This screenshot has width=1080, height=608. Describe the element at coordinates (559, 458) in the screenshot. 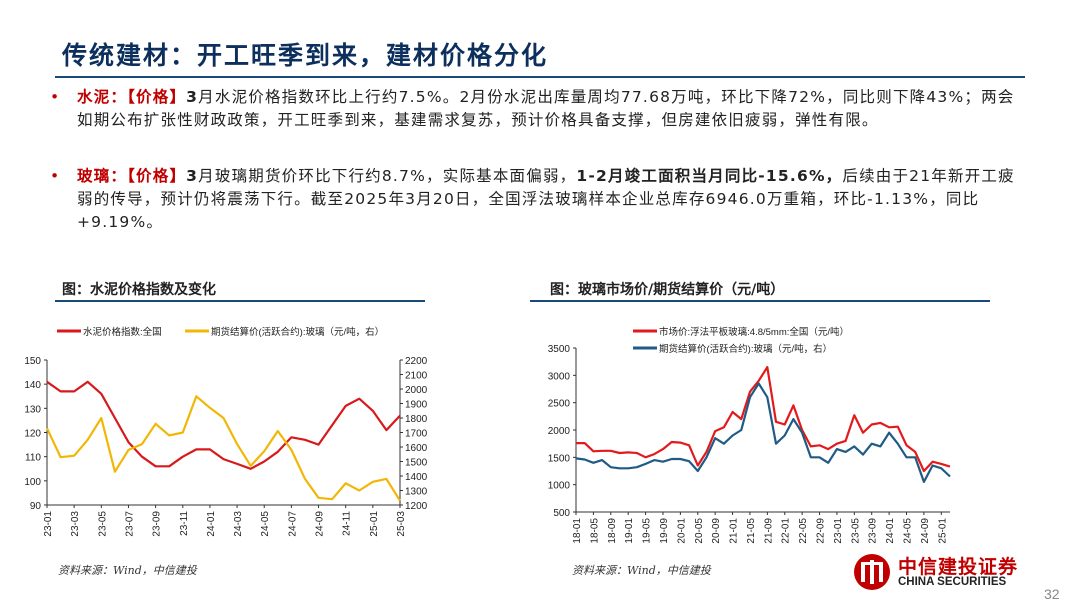

I see `y-tick-label: 1500` at that location.